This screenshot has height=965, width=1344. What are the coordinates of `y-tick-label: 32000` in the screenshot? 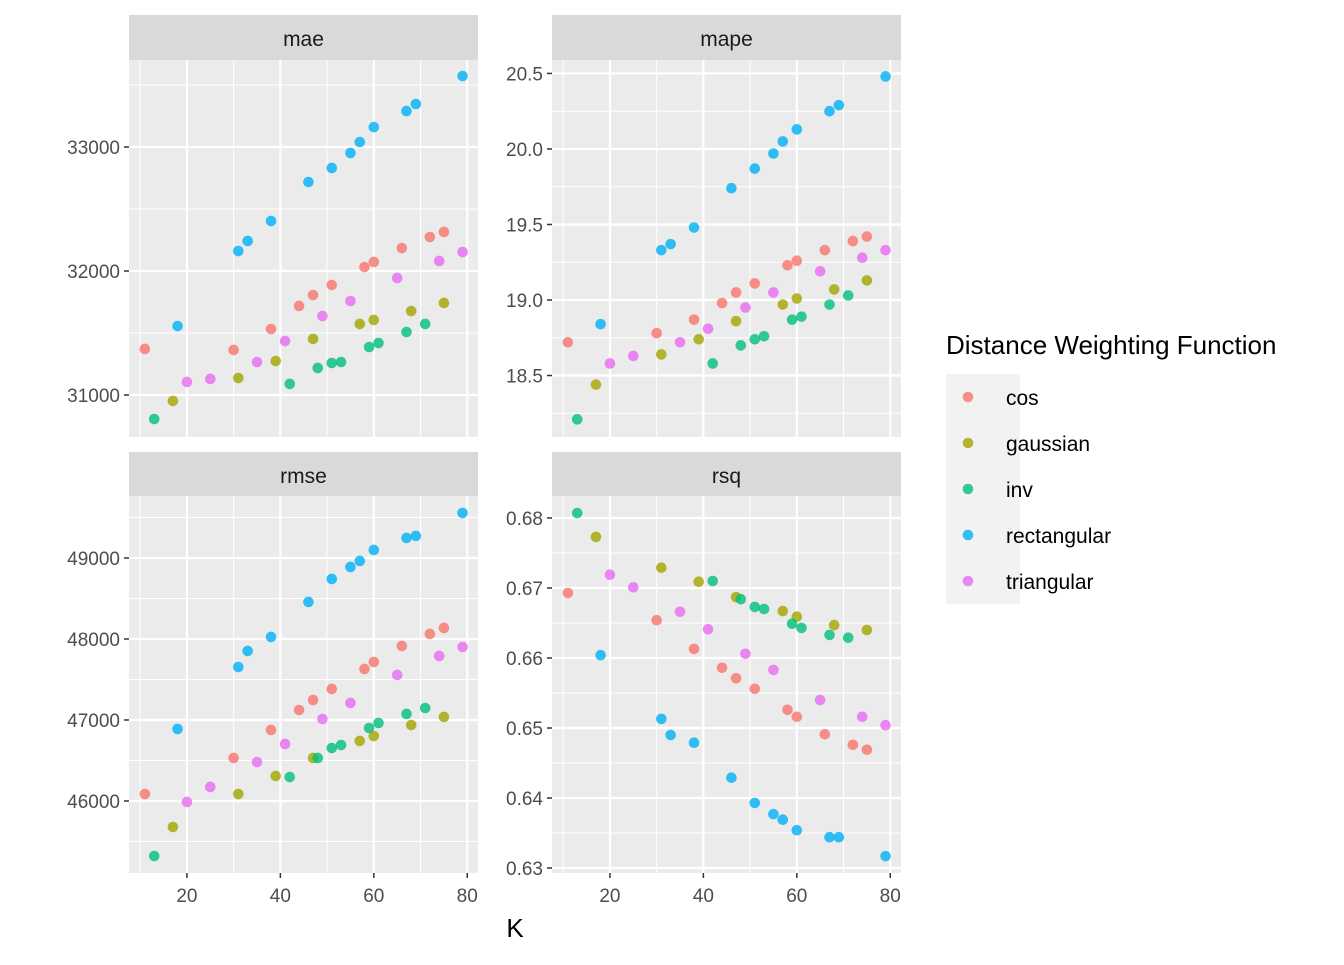 It's located at (93, 272).